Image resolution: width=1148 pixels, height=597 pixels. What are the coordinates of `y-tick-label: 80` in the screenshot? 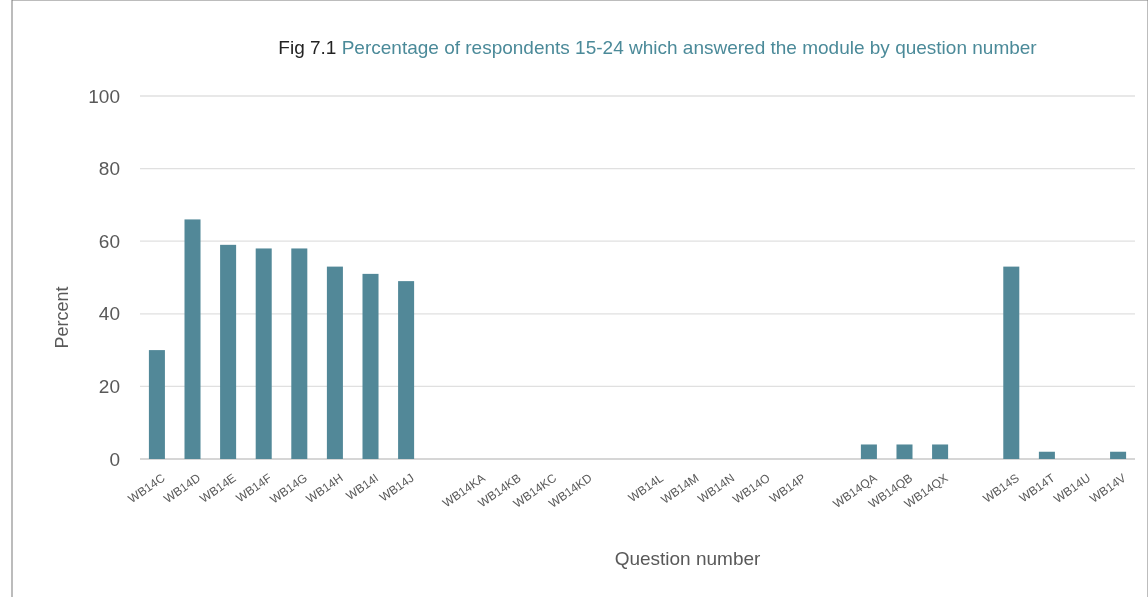 It's located at (109, 169).